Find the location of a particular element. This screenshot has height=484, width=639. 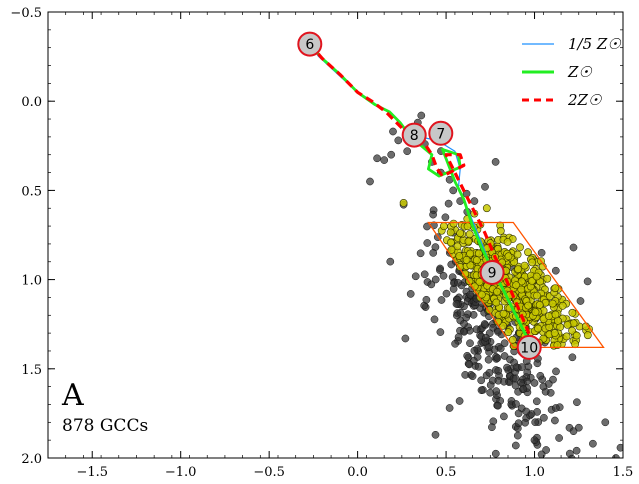

age-marker-label-8: 8 is located at coordinates (414, 136).